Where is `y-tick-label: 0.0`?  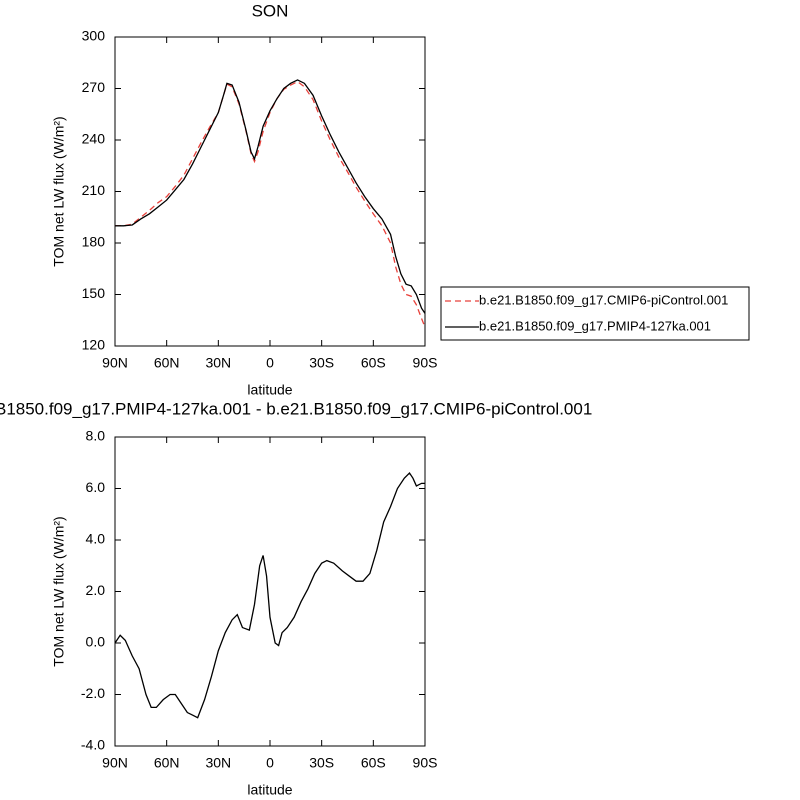 y-tick-label: 0.0 is located at coordinates (96, 642).